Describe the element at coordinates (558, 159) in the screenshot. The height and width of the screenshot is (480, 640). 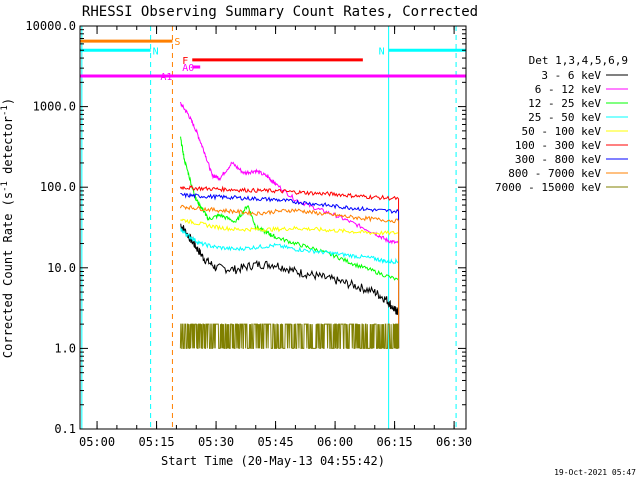
I see `legend-label-6: 300 - 800 keV` at that location.